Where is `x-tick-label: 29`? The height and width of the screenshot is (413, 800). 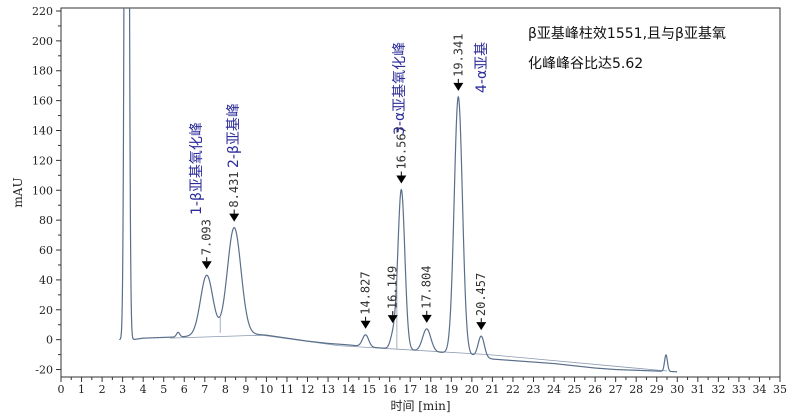 x-tick-label: 29 is located at coordinates (657, 389).